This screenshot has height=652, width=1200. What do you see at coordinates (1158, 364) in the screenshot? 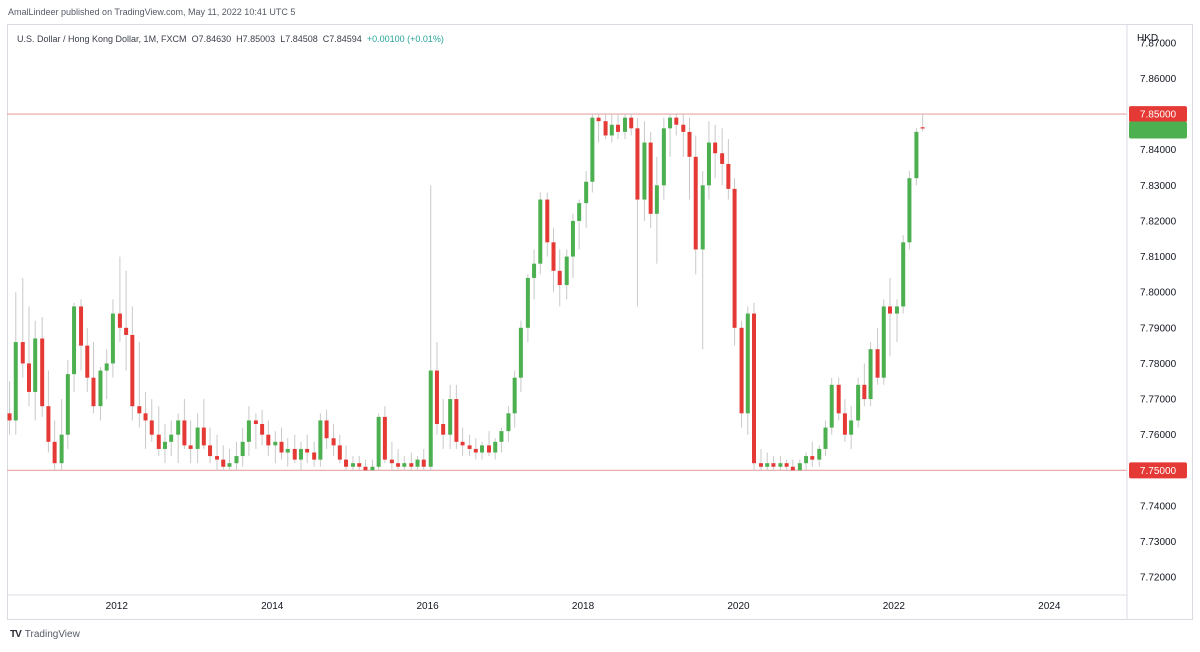
I see `y-tick-label: 7.78000` at bounding box center [1158, 364].